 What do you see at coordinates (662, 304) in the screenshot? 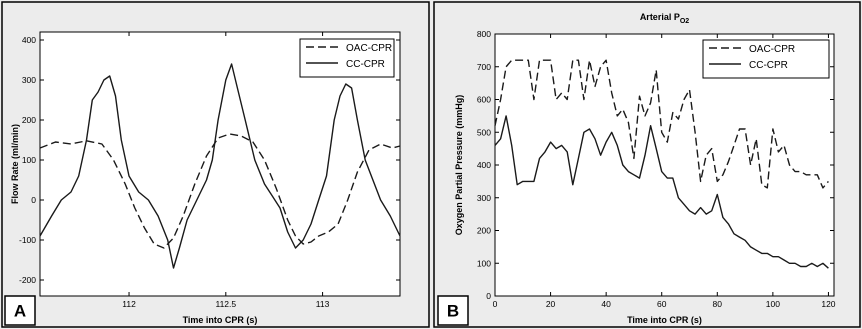
I see `panel-b-xtick-label: 60` at bounding box center [662, 304].